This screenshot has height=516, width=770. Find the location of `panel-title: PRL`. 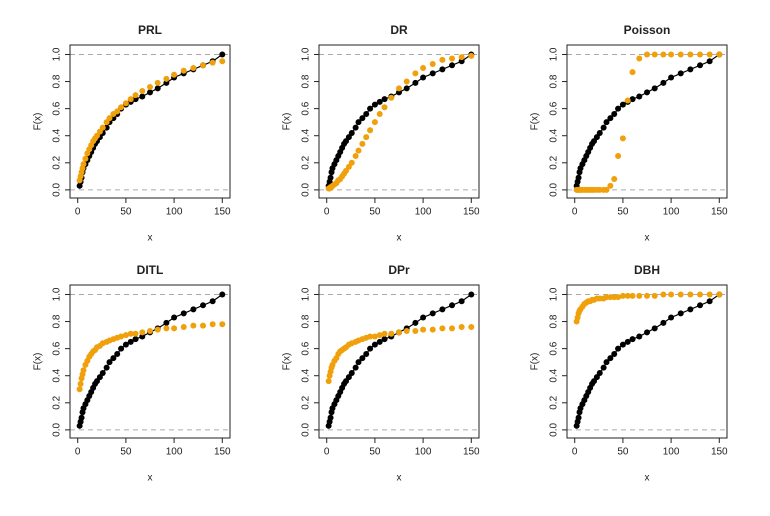

panel-title: PRL is located at coordinates (150, 30).